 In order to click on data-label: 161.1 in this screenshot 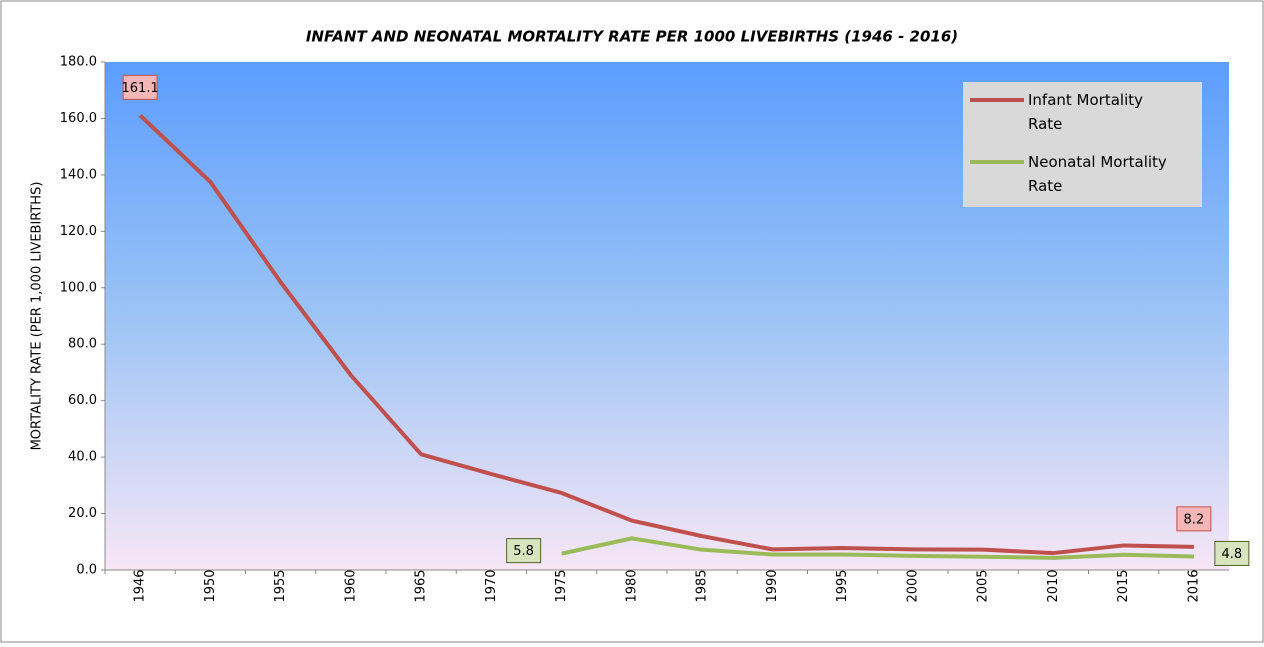, I will do `click(140, 88)`.